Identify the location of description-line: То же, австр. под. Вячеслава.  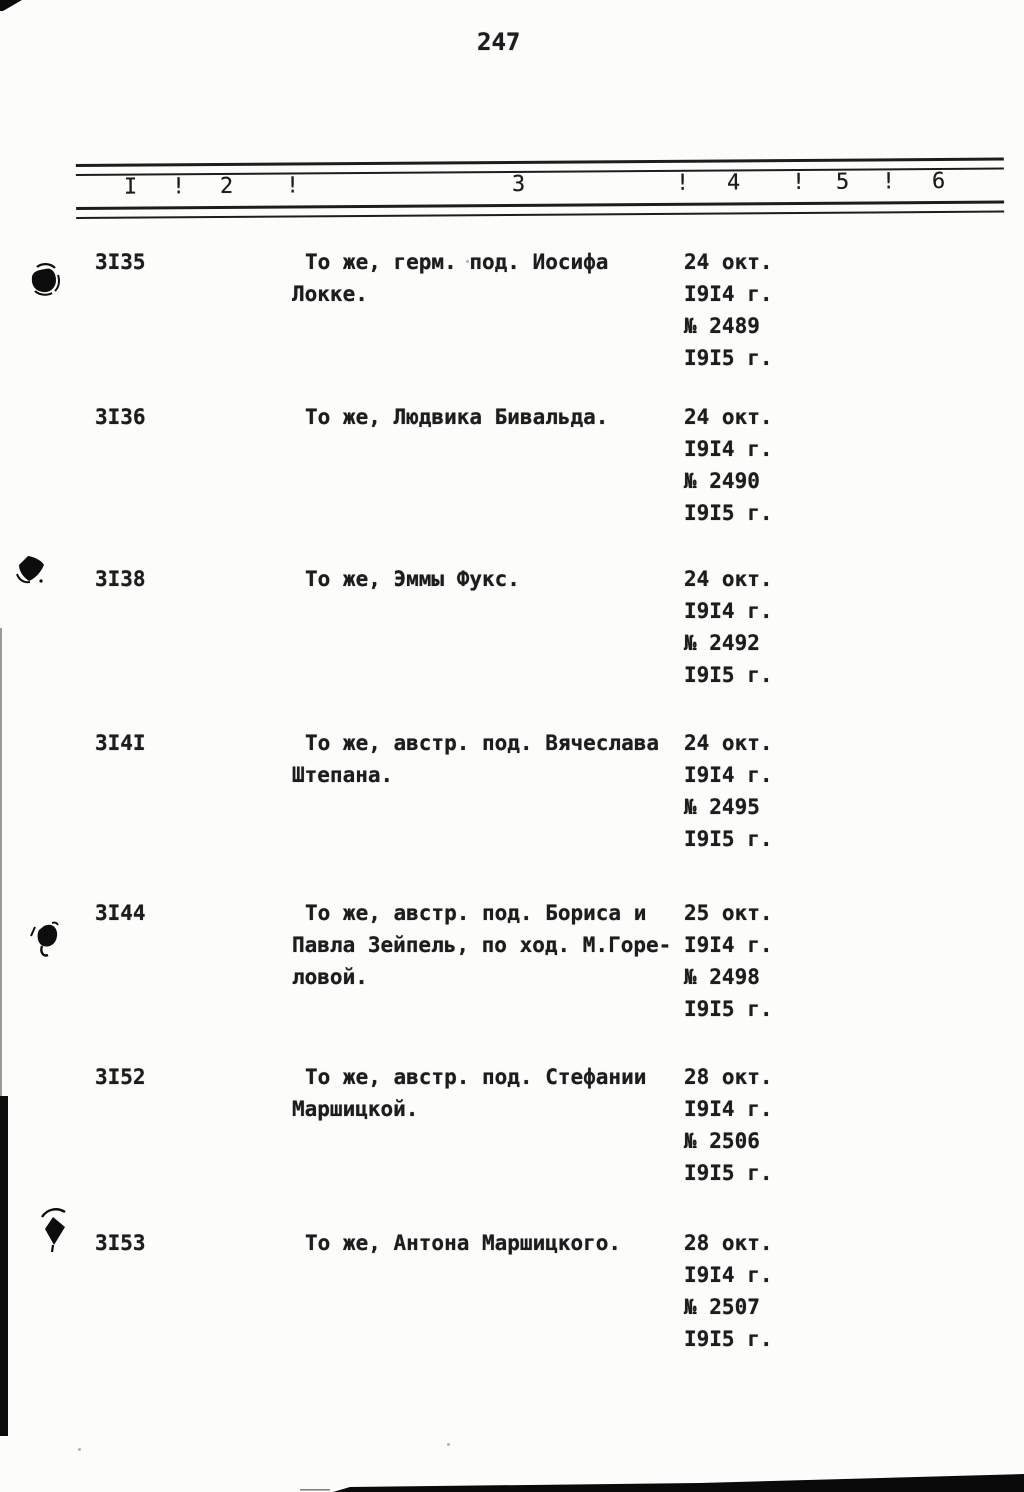
(482, 743).